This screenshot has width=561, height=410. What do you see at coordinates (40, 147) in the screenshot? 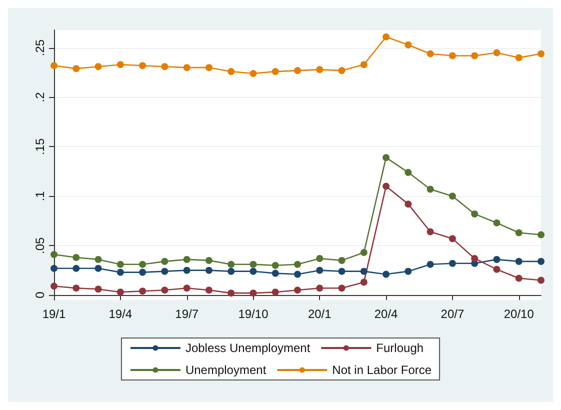
I see `y-tick-label: .15` at bounding box center [40, 147].